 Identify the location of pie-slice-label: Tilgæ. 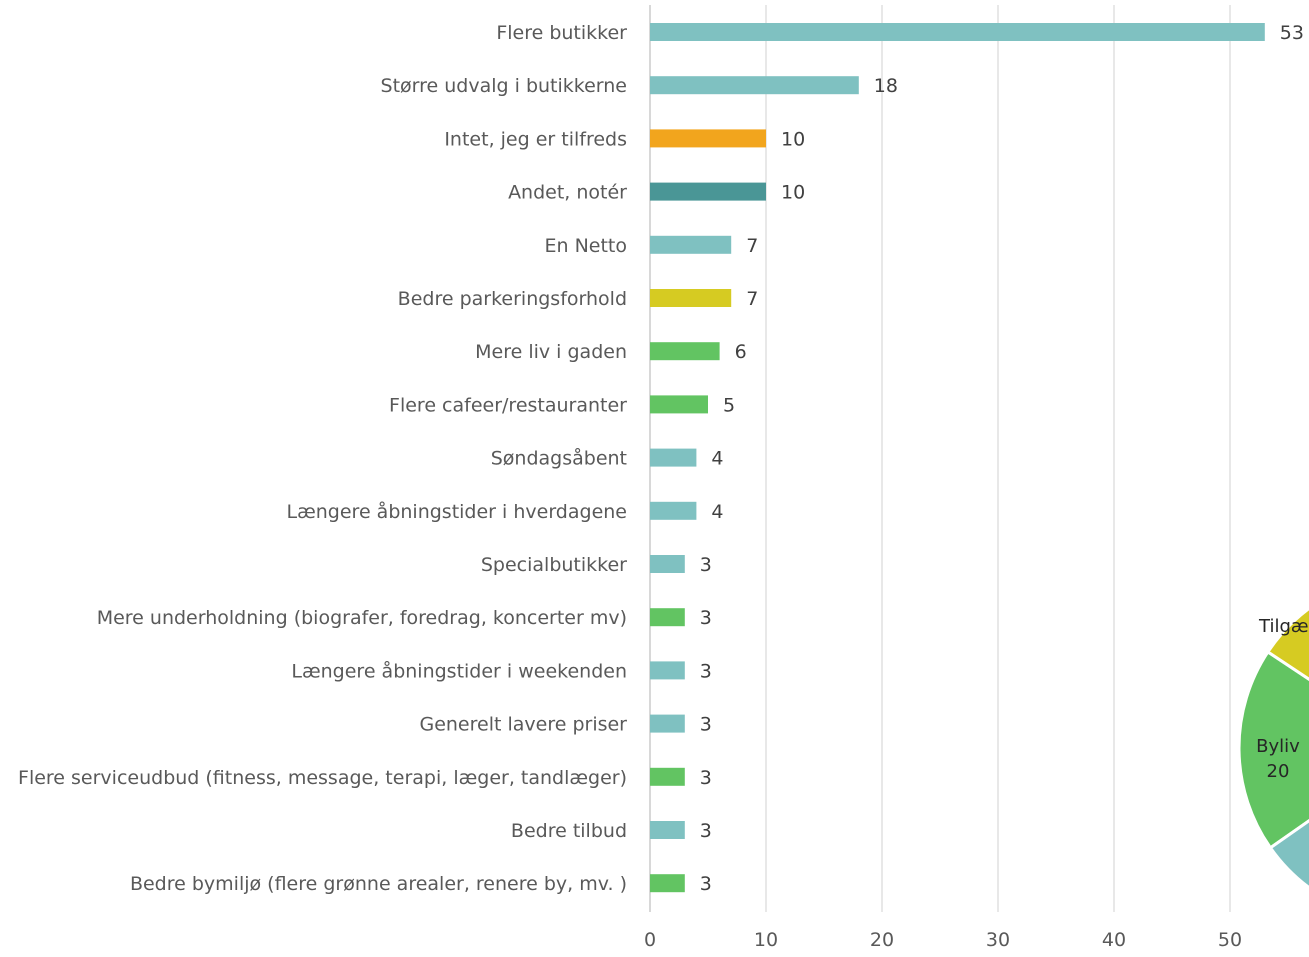
(1283, 626).